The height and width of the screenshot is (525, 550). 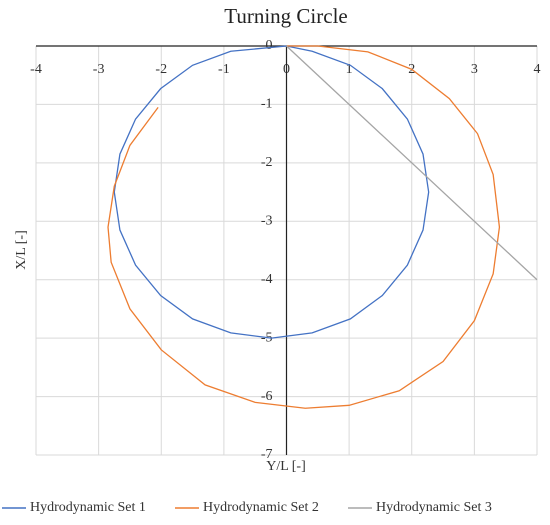 I want to click on y-tick-label: -2, so click(x=267, y=162).